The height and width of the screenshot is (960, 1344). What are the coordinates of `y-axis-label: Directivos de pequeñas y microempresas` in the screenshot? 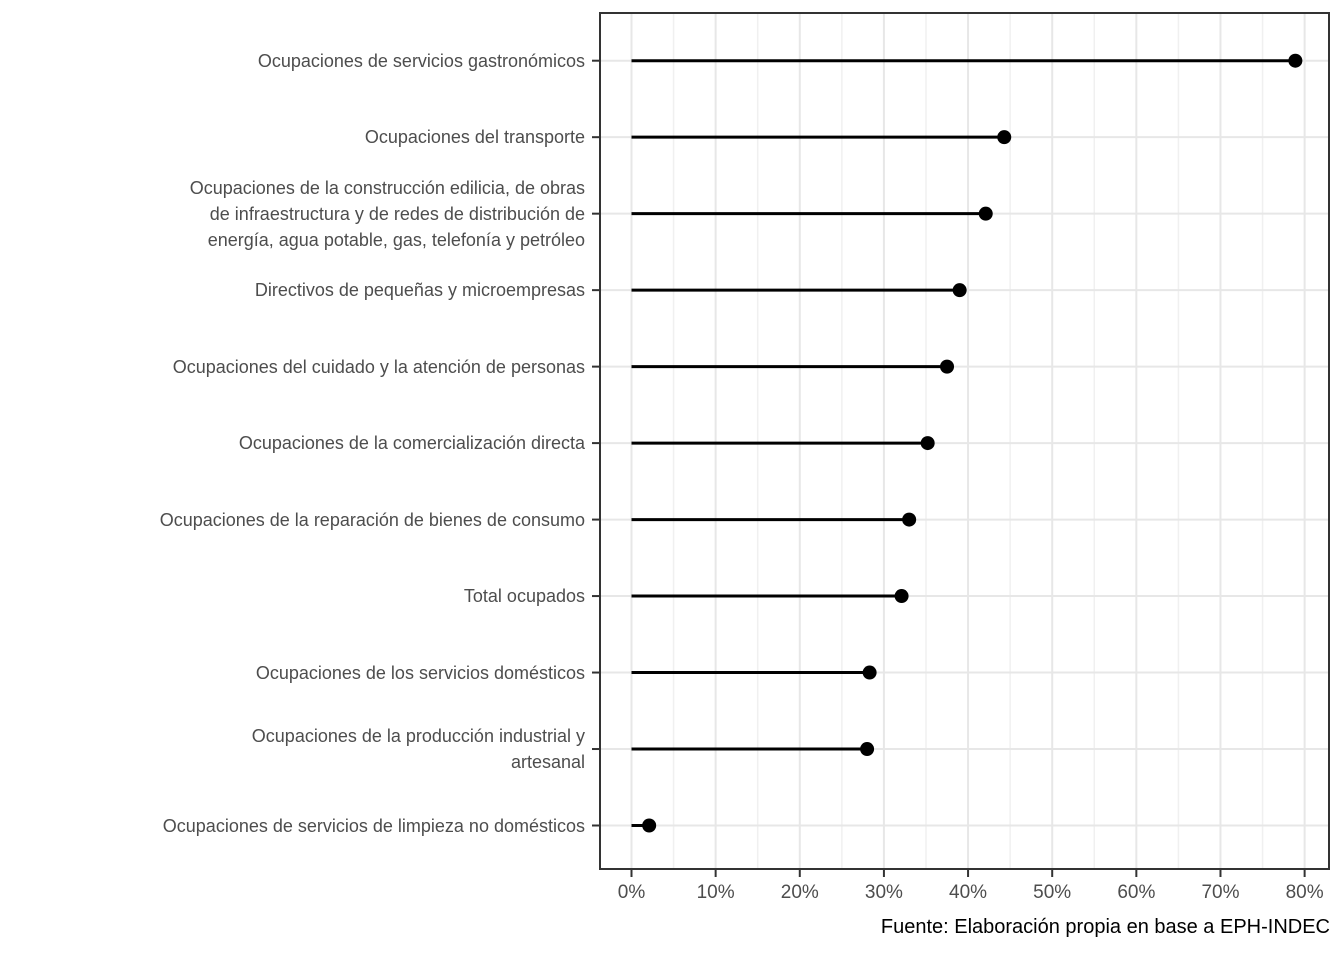 It's located at (419, 290).